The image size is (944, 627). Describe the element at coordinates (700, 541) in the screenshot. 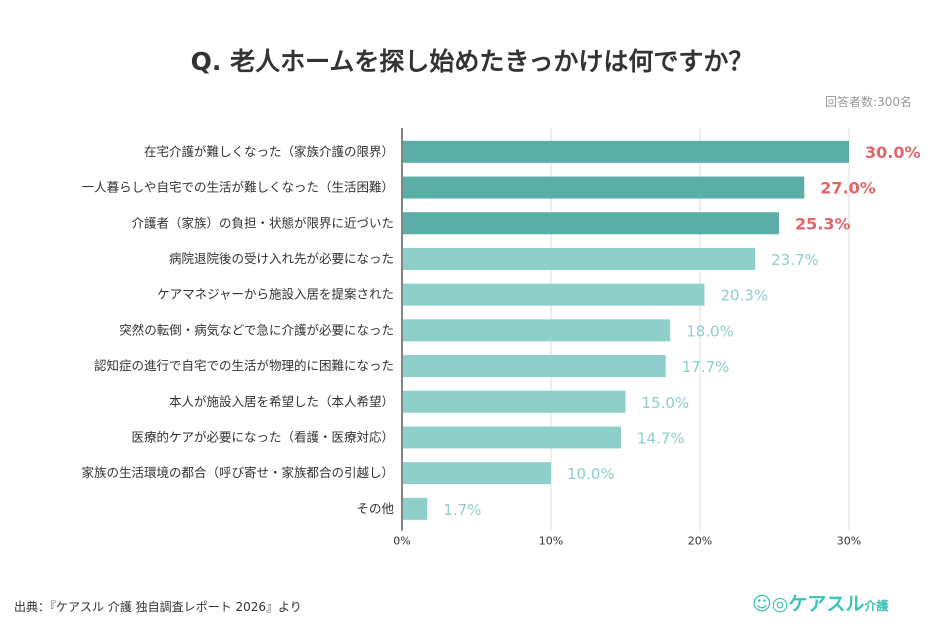

I see `x-tick-label: 20%` at that location.